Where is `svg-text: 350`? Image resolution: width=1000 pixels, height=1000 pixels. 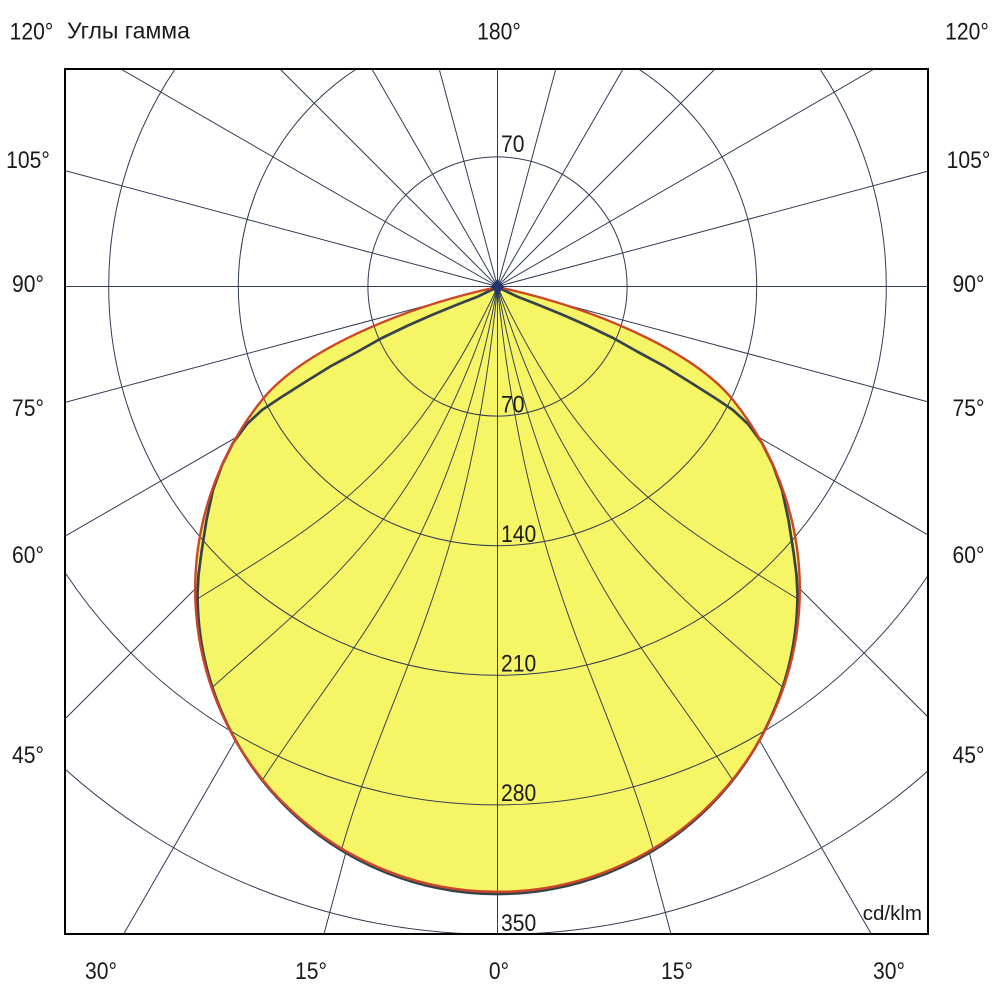
svg-text: 350 is located at coordinates (518, 923).